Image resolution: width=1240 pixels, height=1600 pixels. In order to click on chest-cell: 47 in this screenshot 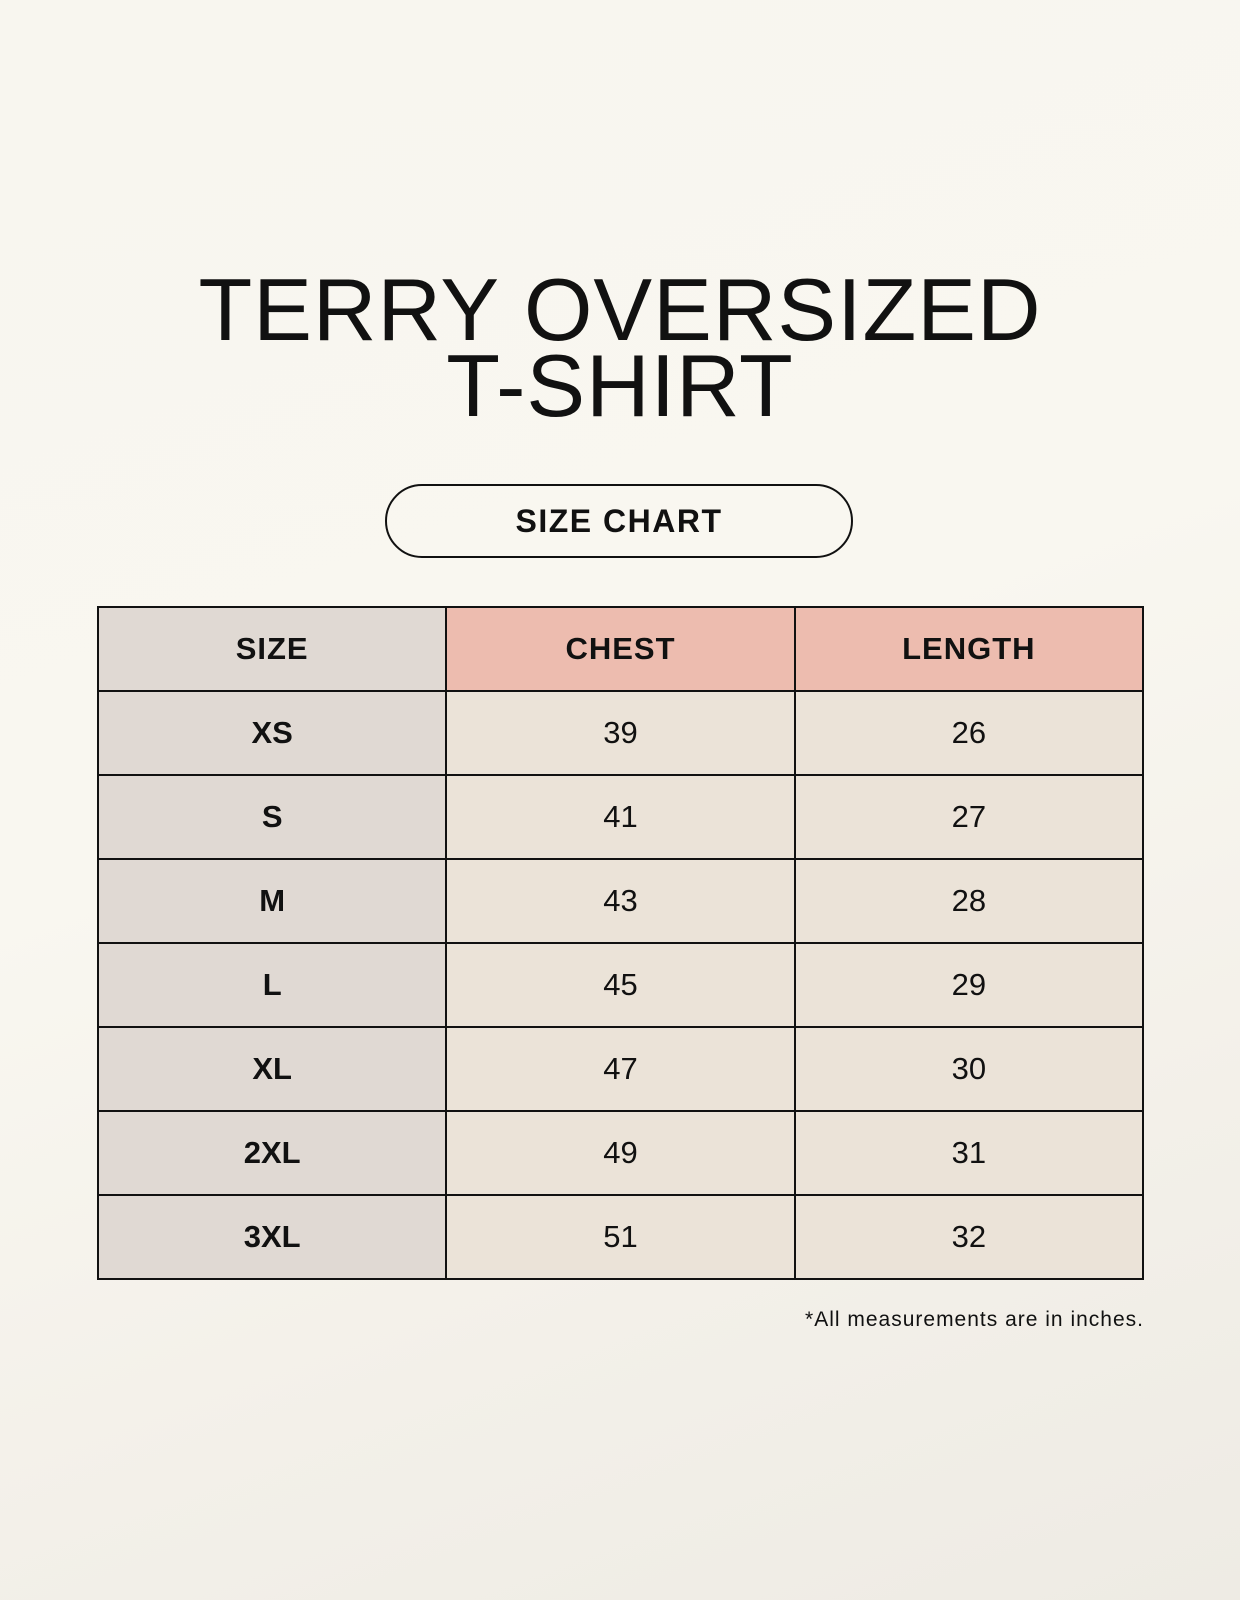, I will do `click(620, 1069)`.